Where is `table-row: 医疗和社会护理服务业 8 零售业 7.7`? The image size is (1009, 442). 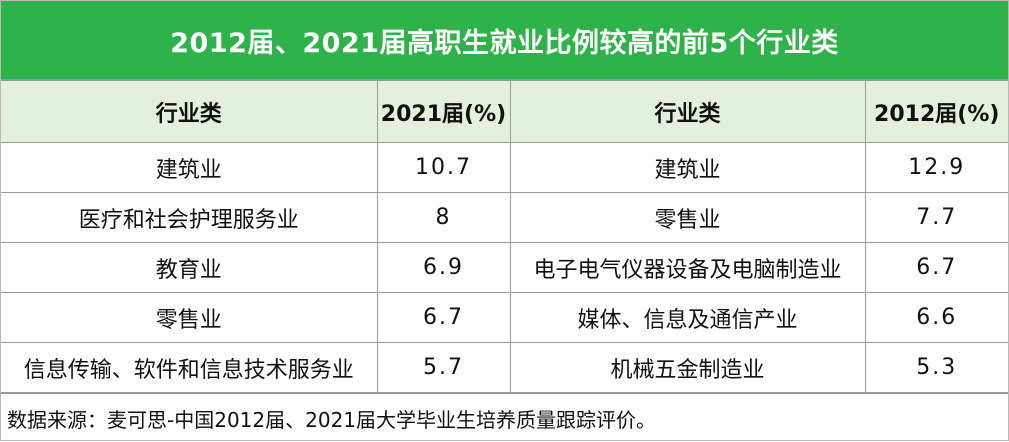 table-row: 医疗和社会护理服务业 8 零售业 7.7 is located at coordinates (504, 217).